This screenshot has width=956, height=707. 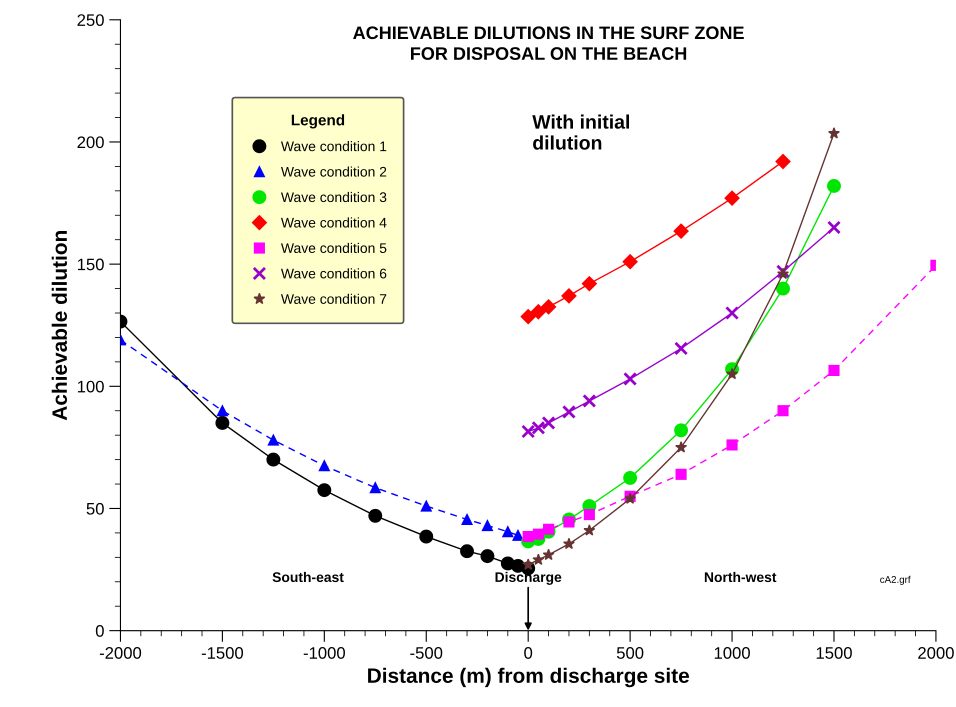 What do you see at coordinates (529, 578) in the screenshot?
I see `annotation: Discharge` at bounding box center [529, 578].